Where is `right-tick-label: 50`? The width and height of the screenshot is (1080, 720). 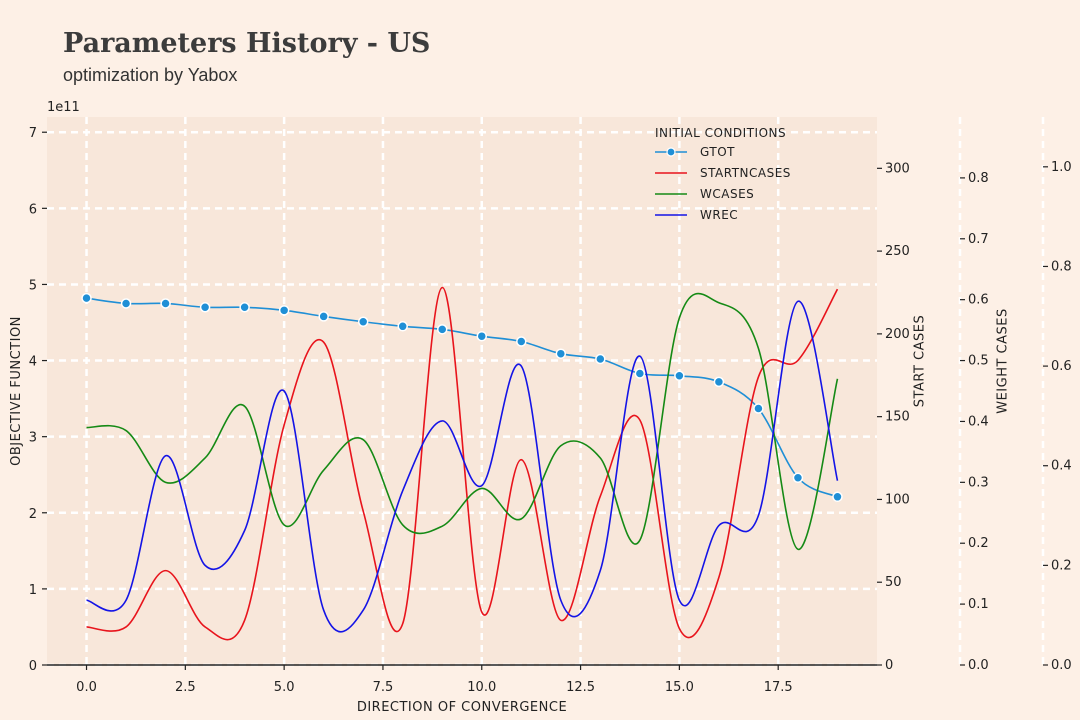
right-tick-label: 50 is located at coordinates (893, 582).